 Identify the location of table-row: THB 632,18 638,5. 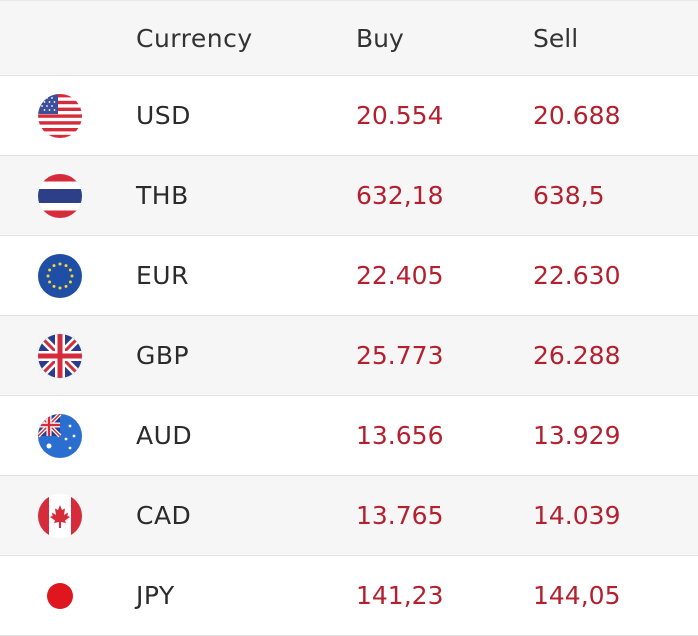
(349, 196).